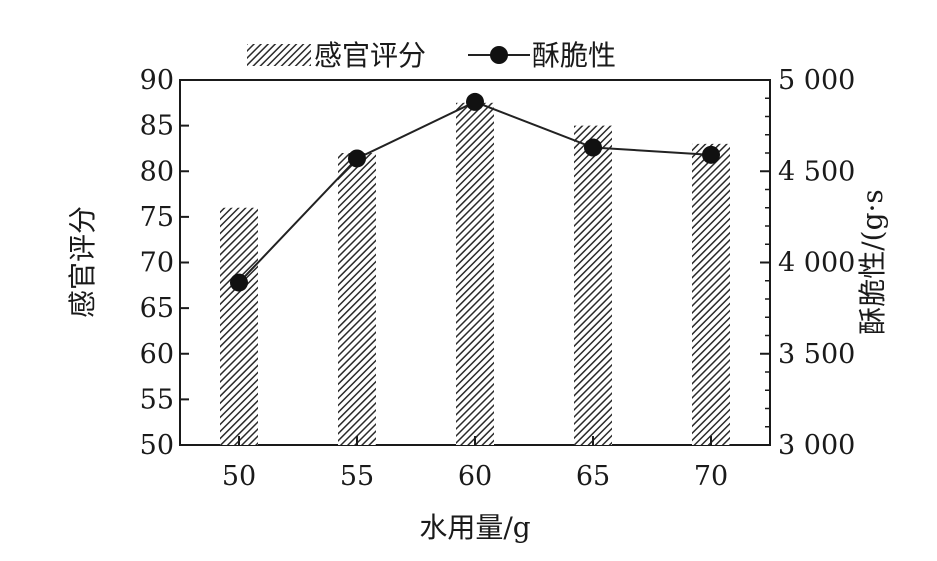 The width and height of the screenshot is (937, 561). Describe the element at coordinates (816, 354) in the screenshot. I see `right-tick-label: 3 500` at that location.